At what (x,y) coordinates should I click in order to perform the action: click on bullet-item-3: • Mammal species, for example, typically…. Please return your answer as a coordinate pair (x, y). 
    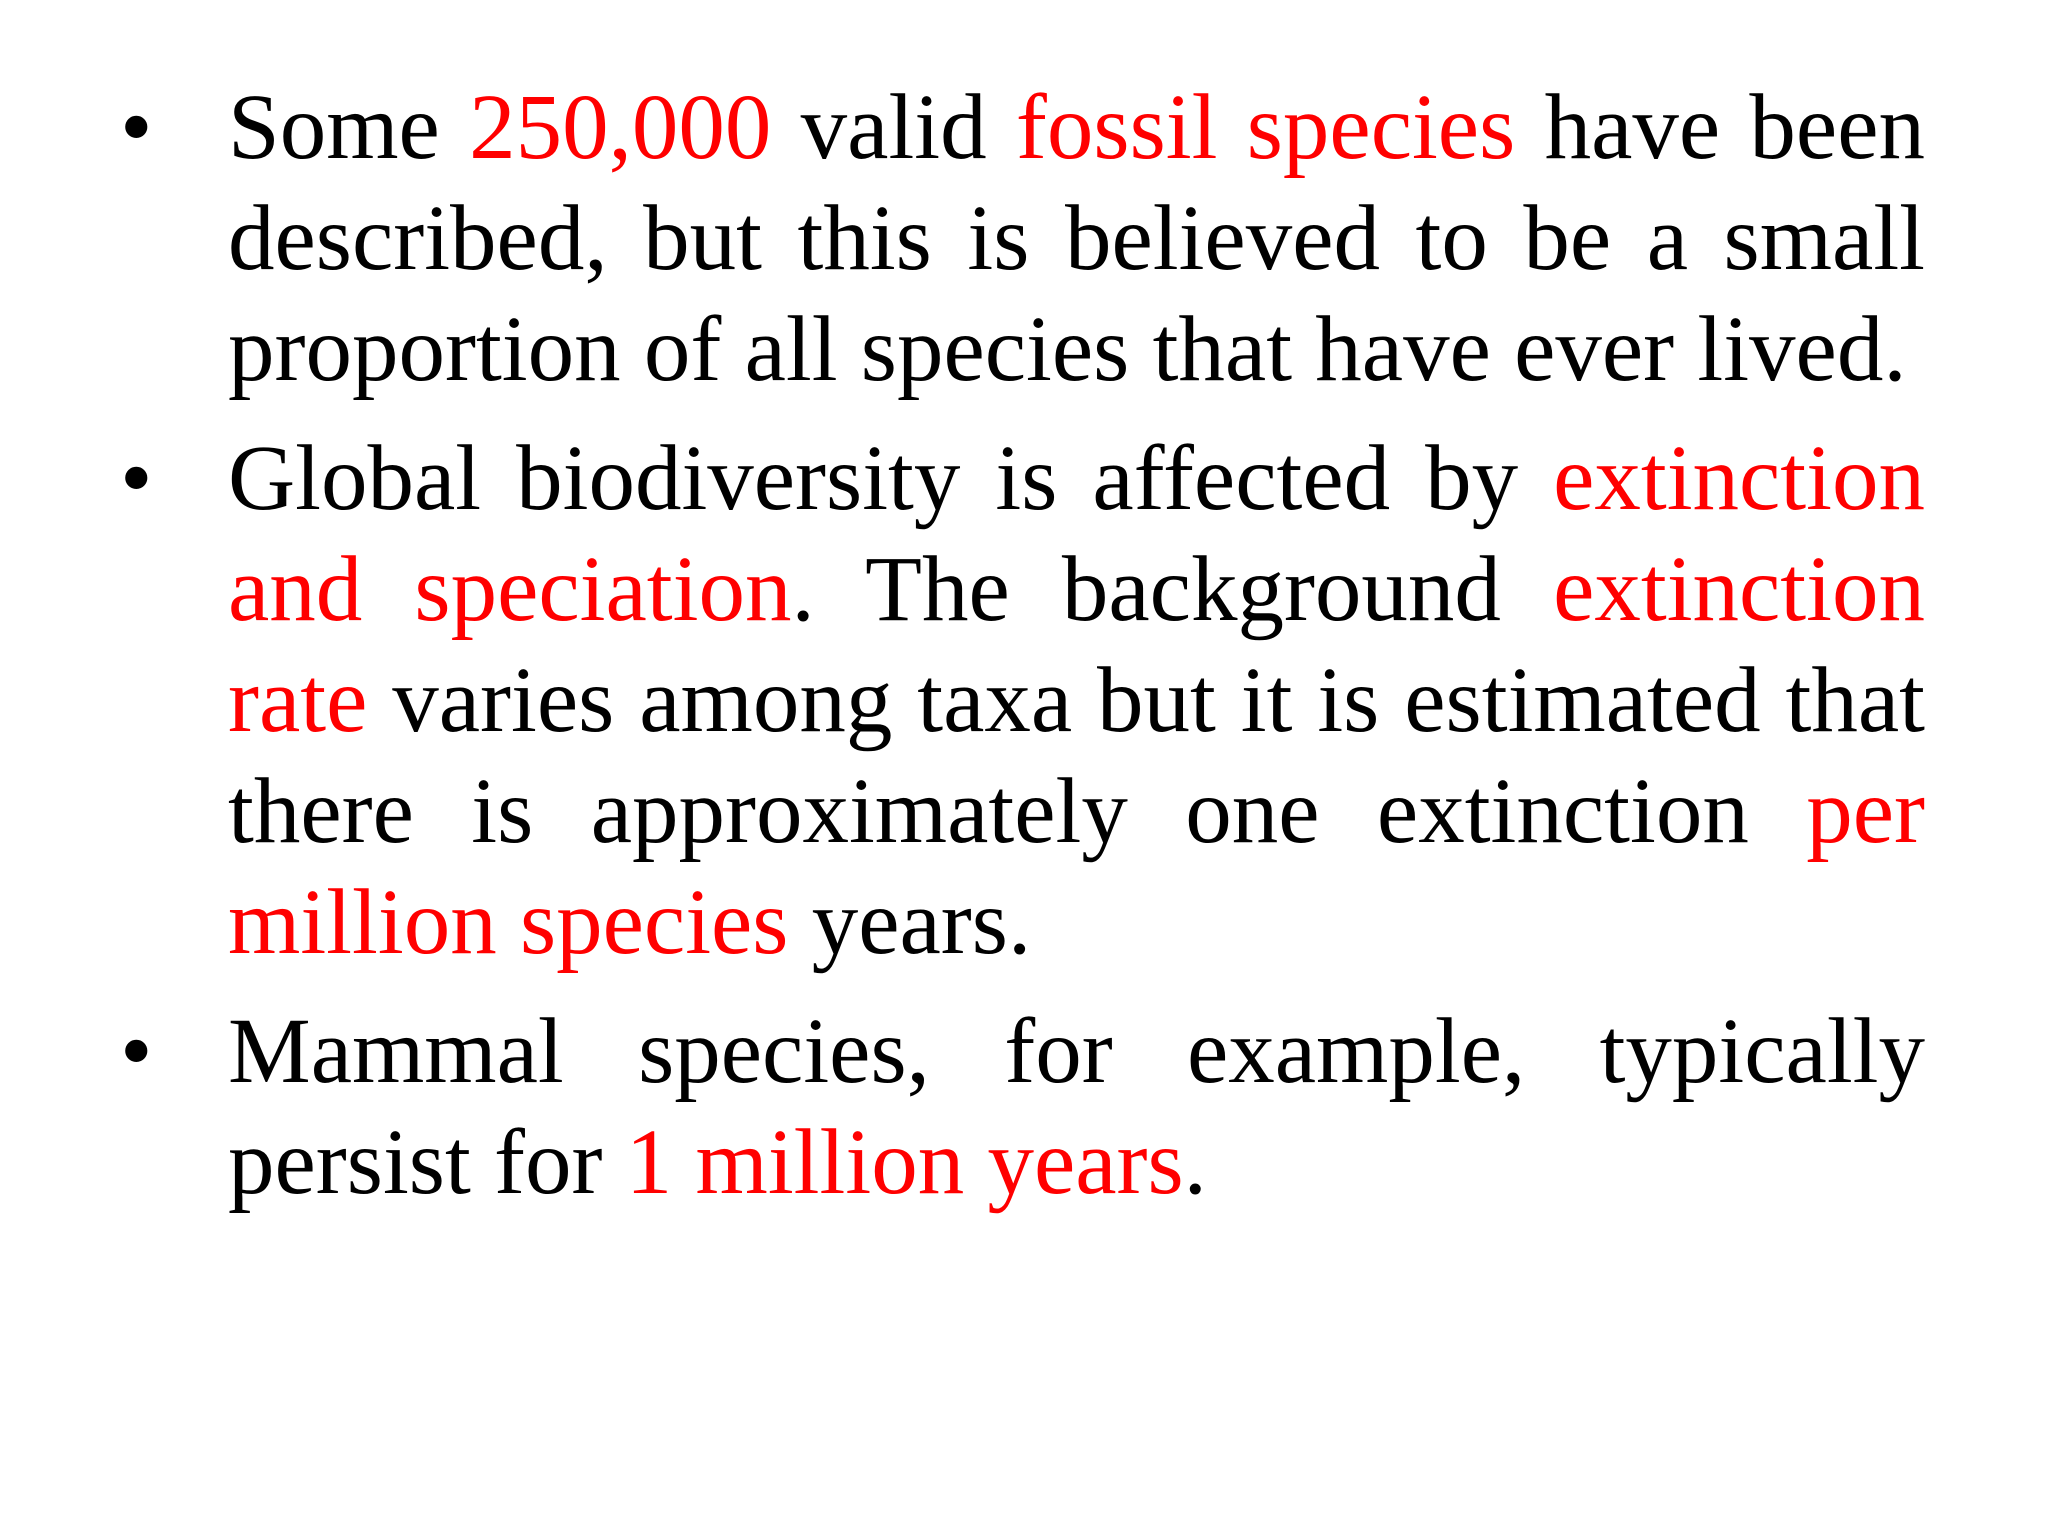
    Looking at the image, I should click on (1022, 1107).